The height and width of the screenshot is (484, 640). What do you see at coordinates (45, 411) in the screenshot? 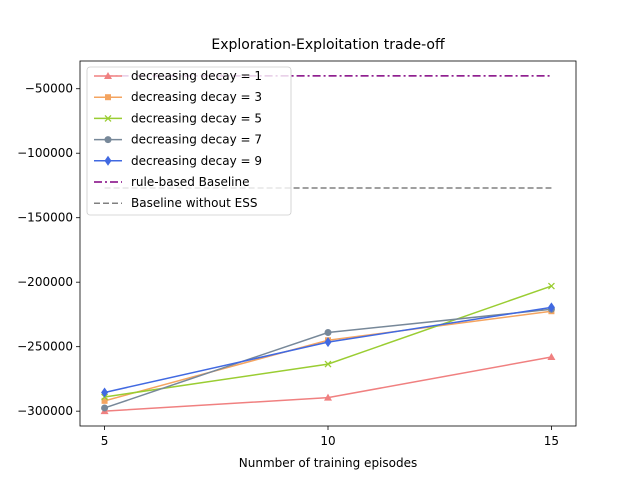
I see `y-tick-label: −300000` at bounding box center [45, 411].